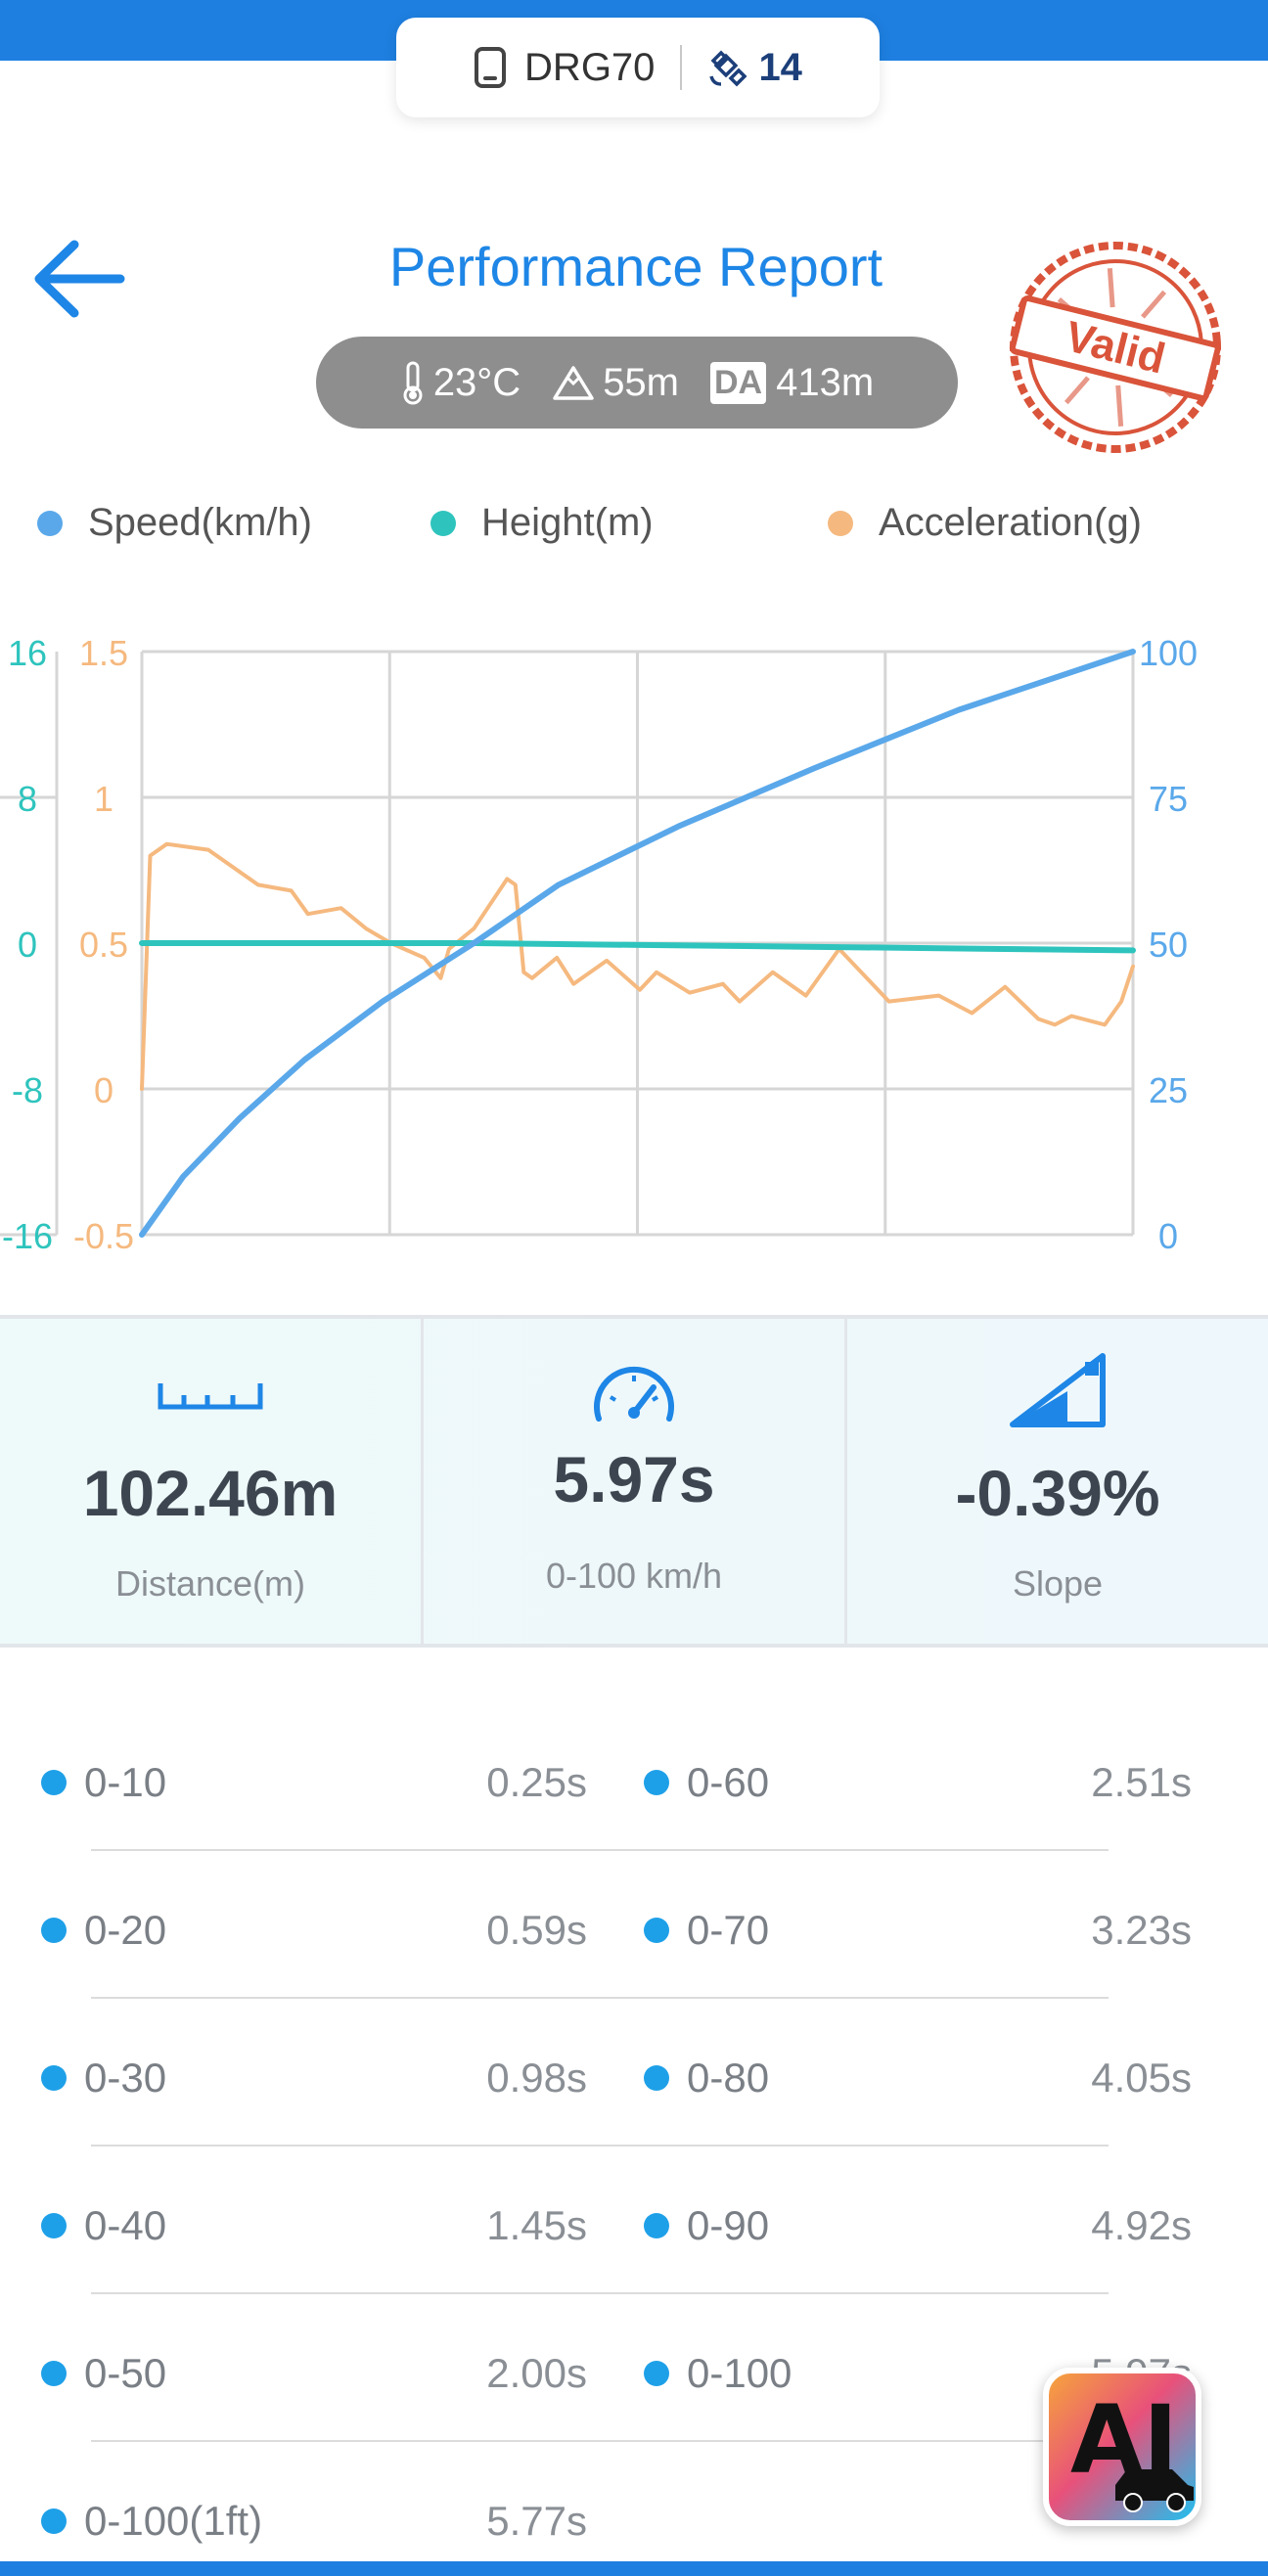  I want to click on timing-value: 5.77s, so click(536, 2521).